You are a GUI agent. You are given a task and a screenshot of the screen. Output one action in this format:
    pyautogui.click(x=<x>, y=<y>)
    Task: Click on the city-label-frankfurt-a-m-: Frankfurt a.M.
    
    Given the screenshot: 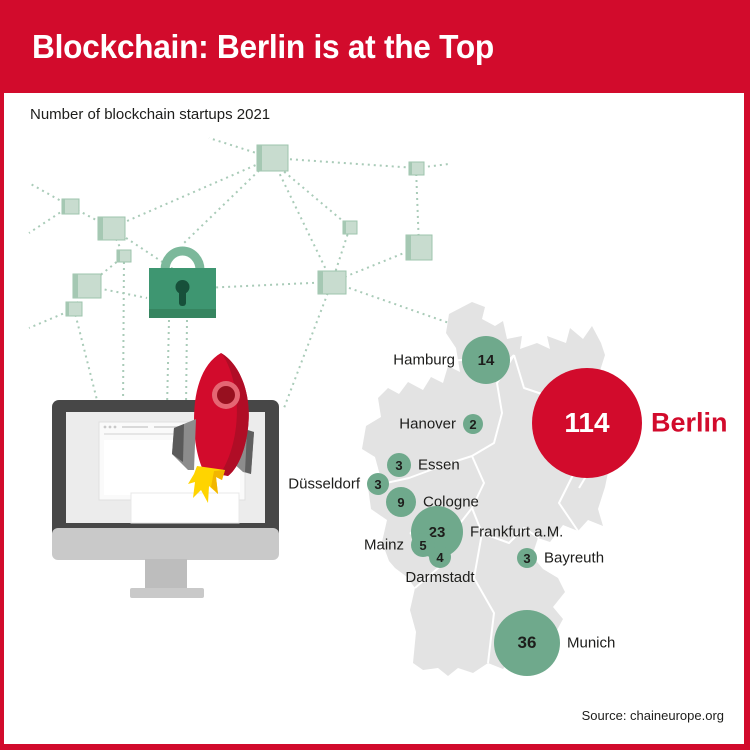 What is the action you would take?
    pyautogui.click(x=517, y=532)
    